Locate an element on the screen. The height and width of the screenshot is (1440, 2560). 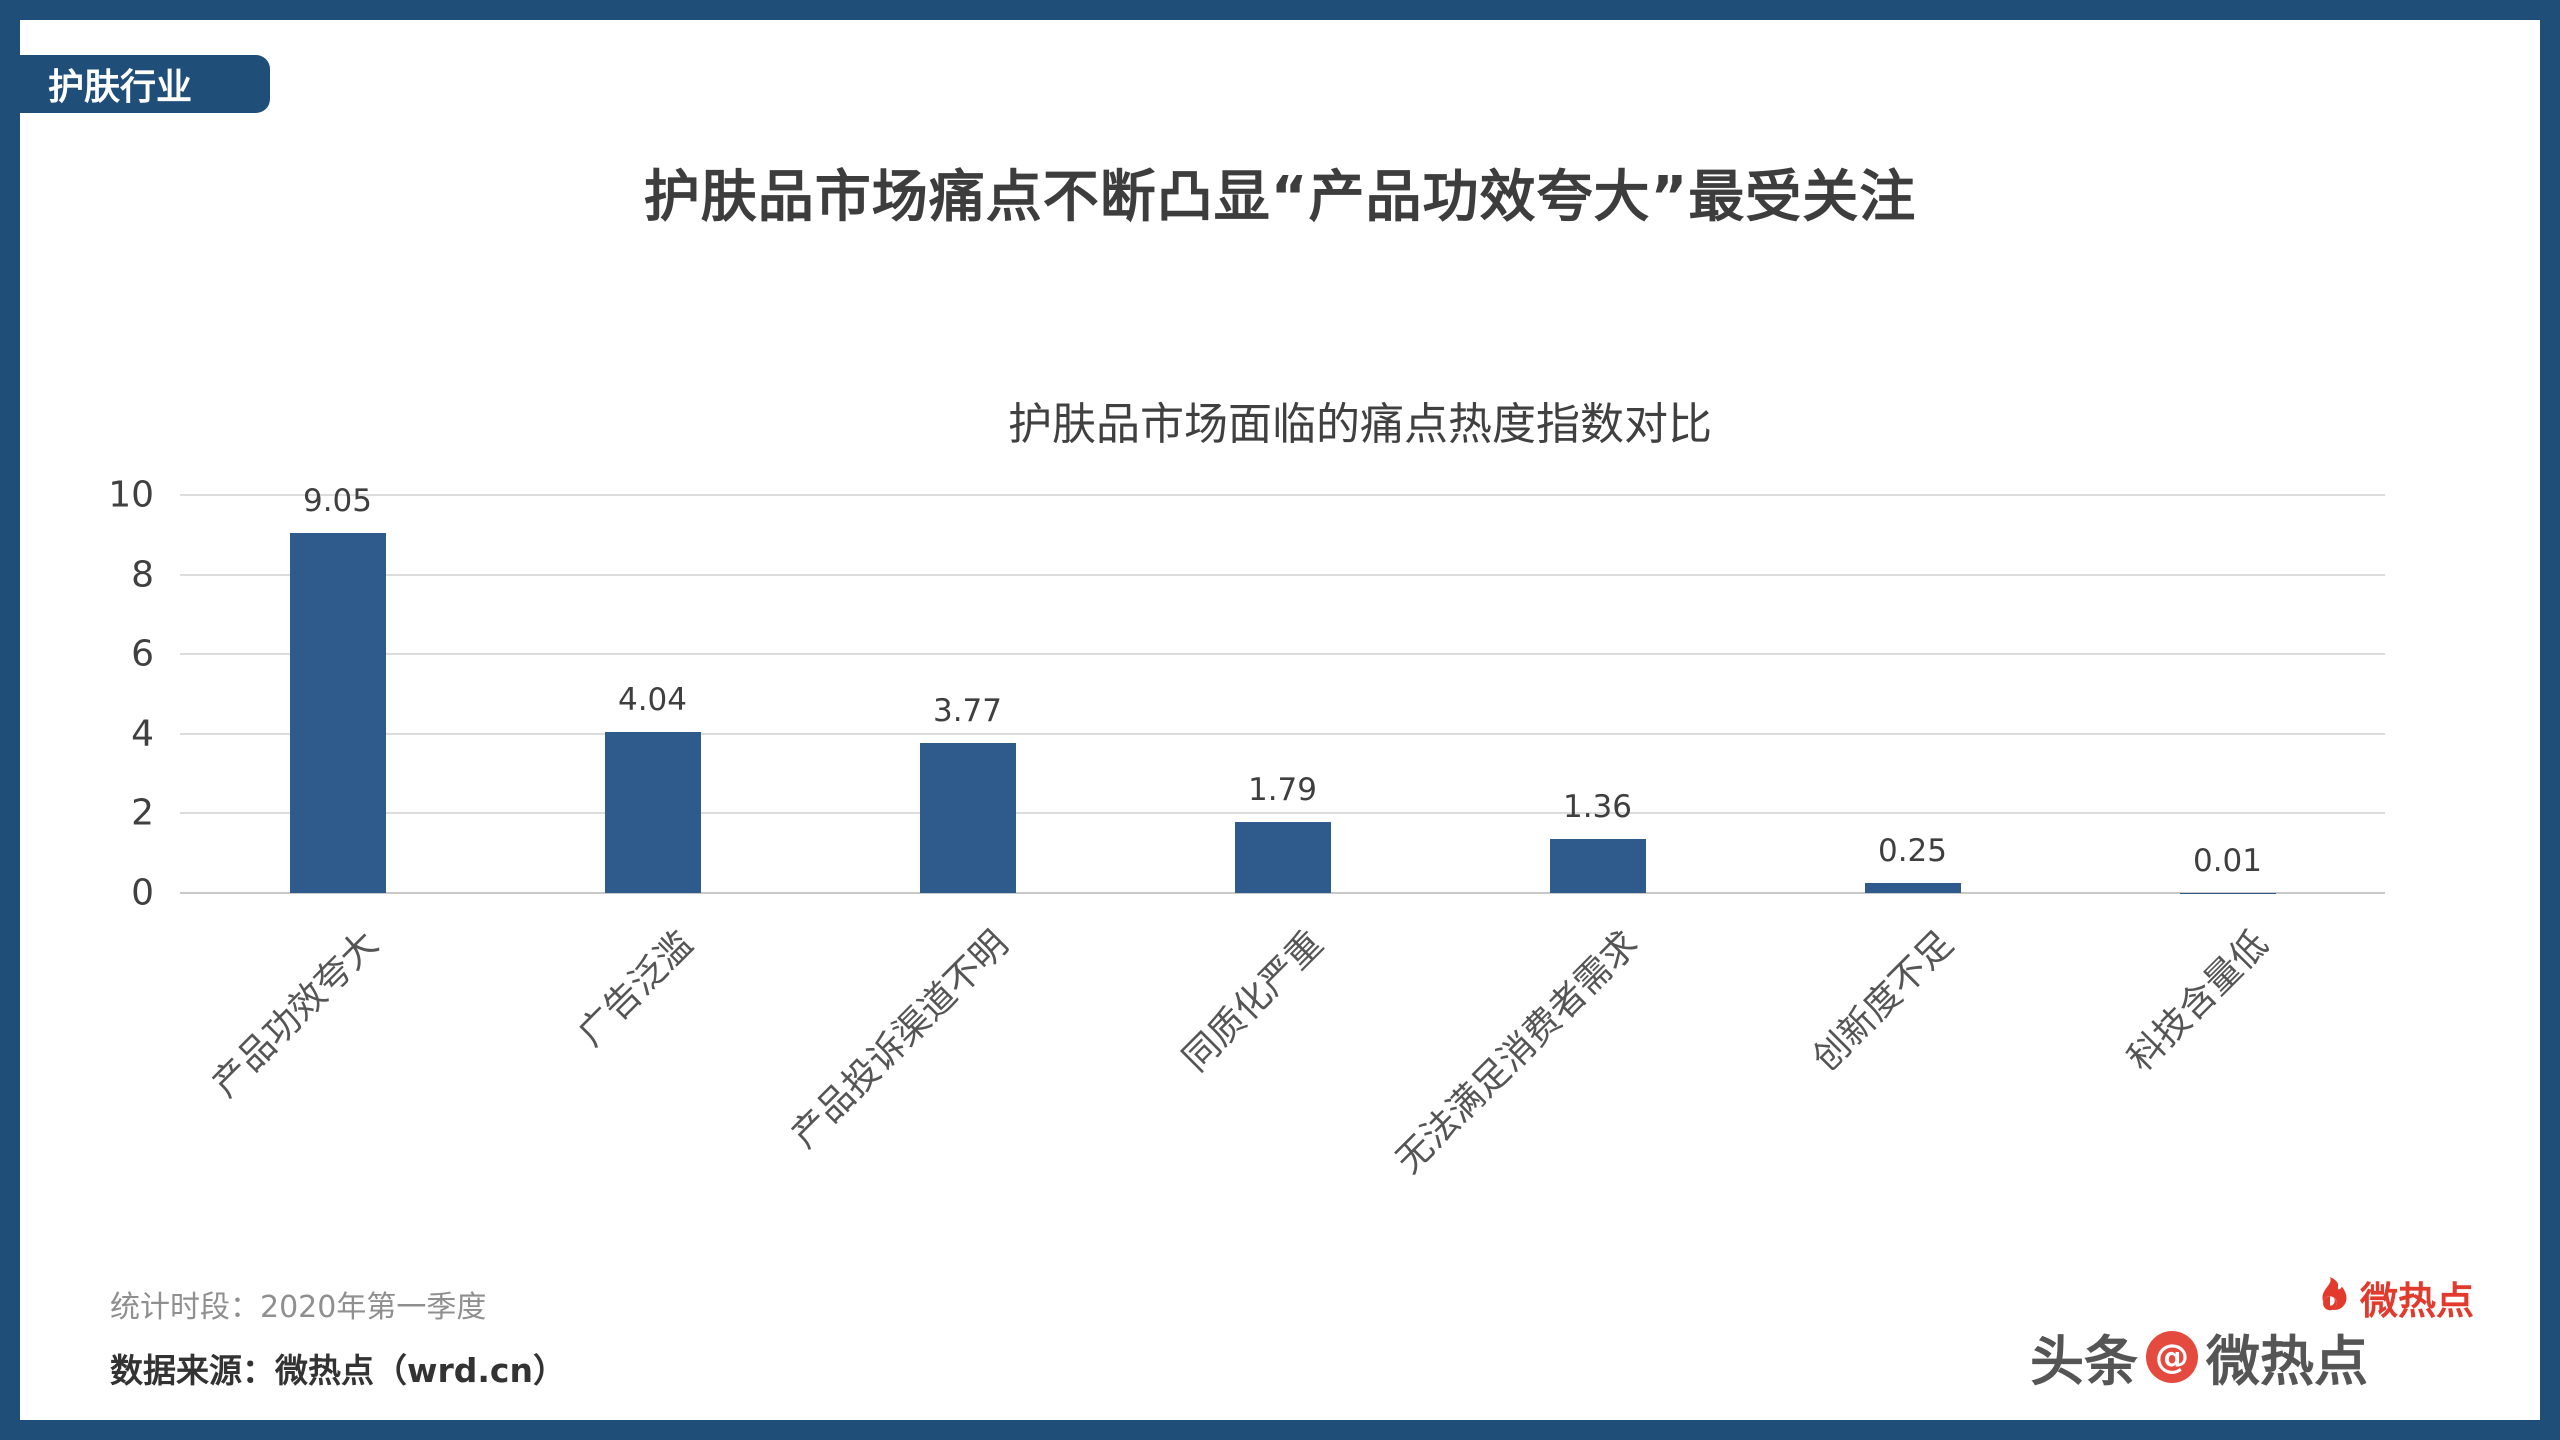
brand-emblem-icon: @ is located at coordinates (2172, 1356).